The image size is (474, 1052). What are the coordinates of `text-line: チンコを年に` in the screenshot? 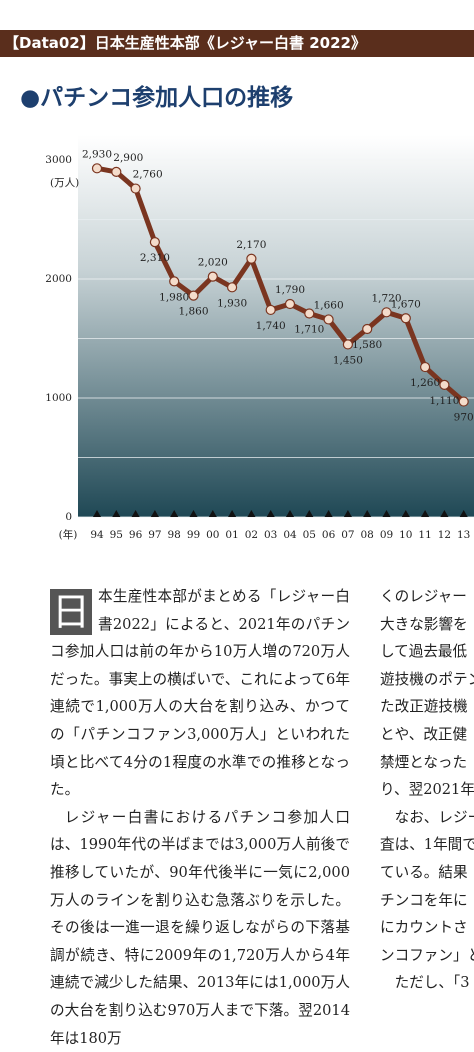 It's located at (424, 900).